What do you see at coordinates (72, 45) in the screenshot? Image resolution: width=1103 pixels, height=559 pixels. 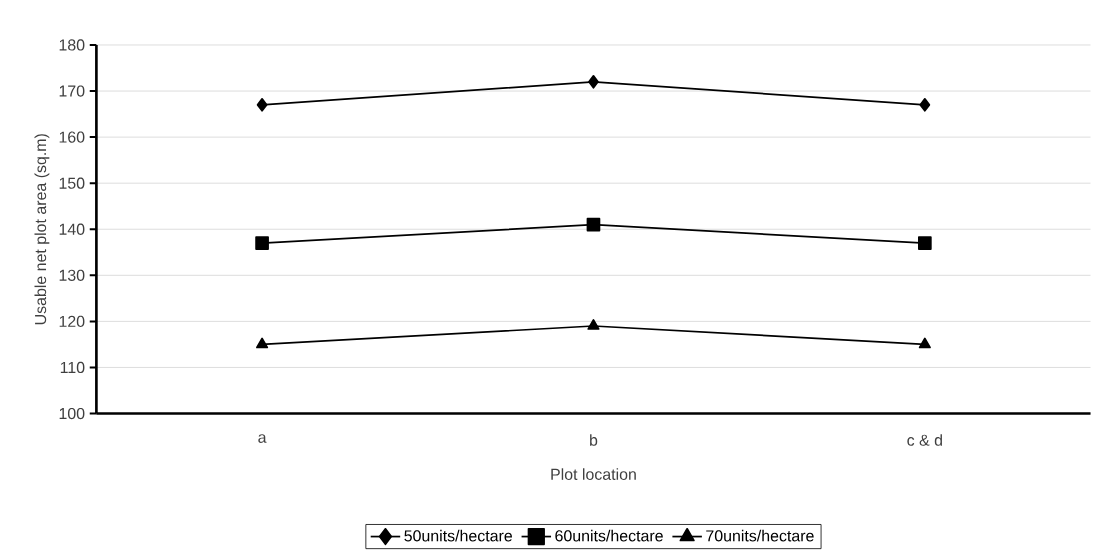 I see `y-tick-label: 180` at bounding box center [72, 45].